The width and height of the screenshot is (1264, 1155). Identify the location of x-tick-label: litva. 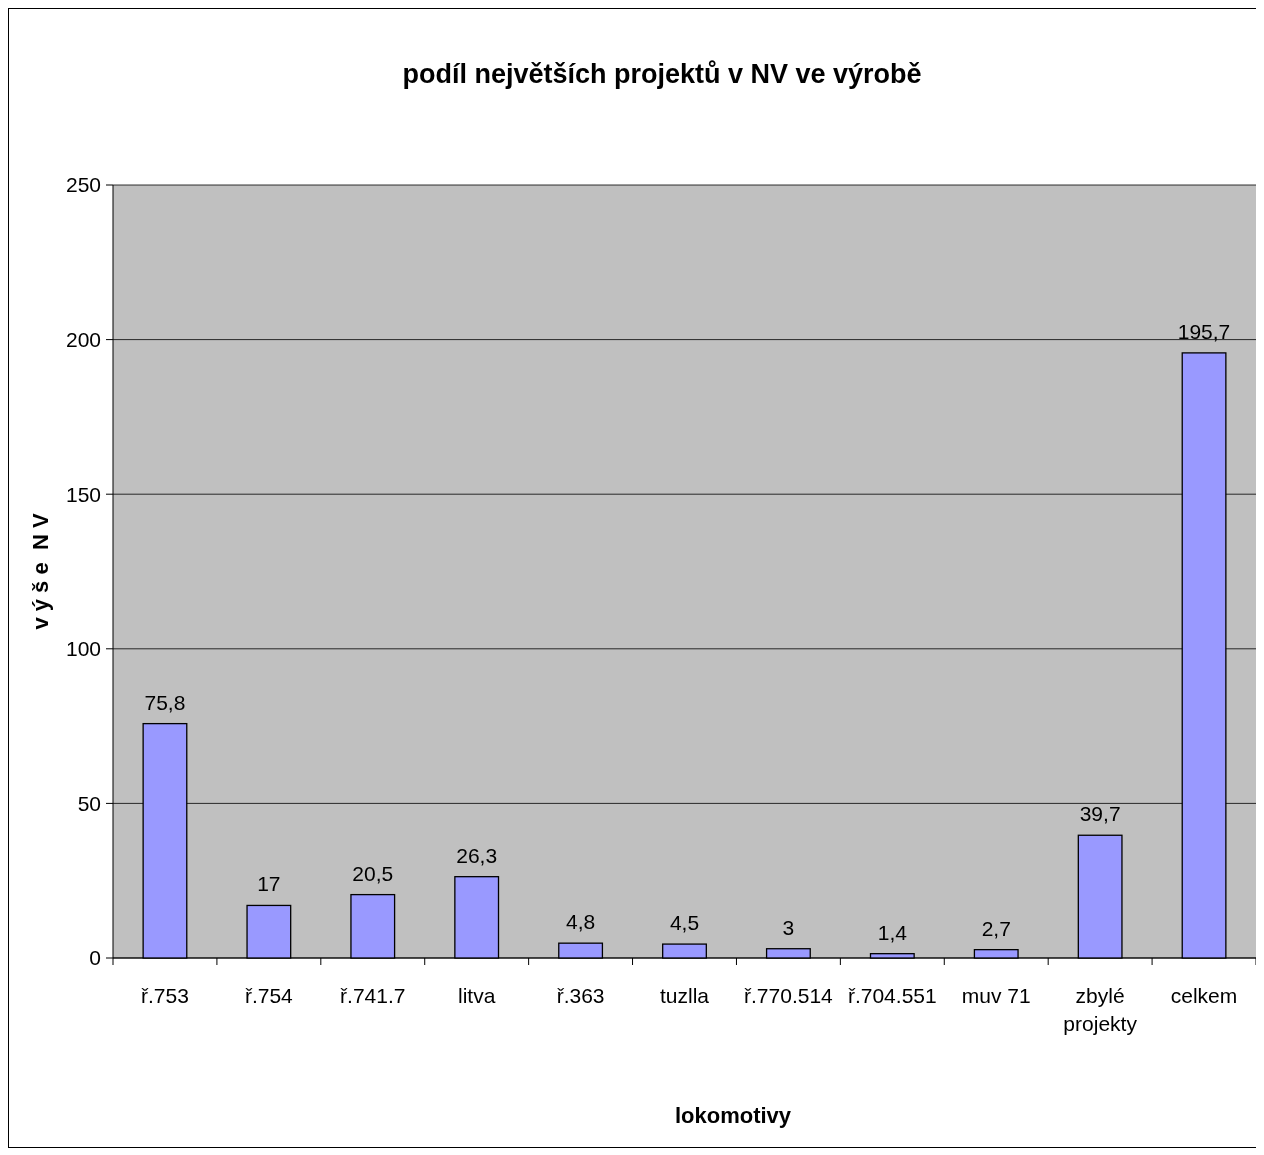
(477, 995).